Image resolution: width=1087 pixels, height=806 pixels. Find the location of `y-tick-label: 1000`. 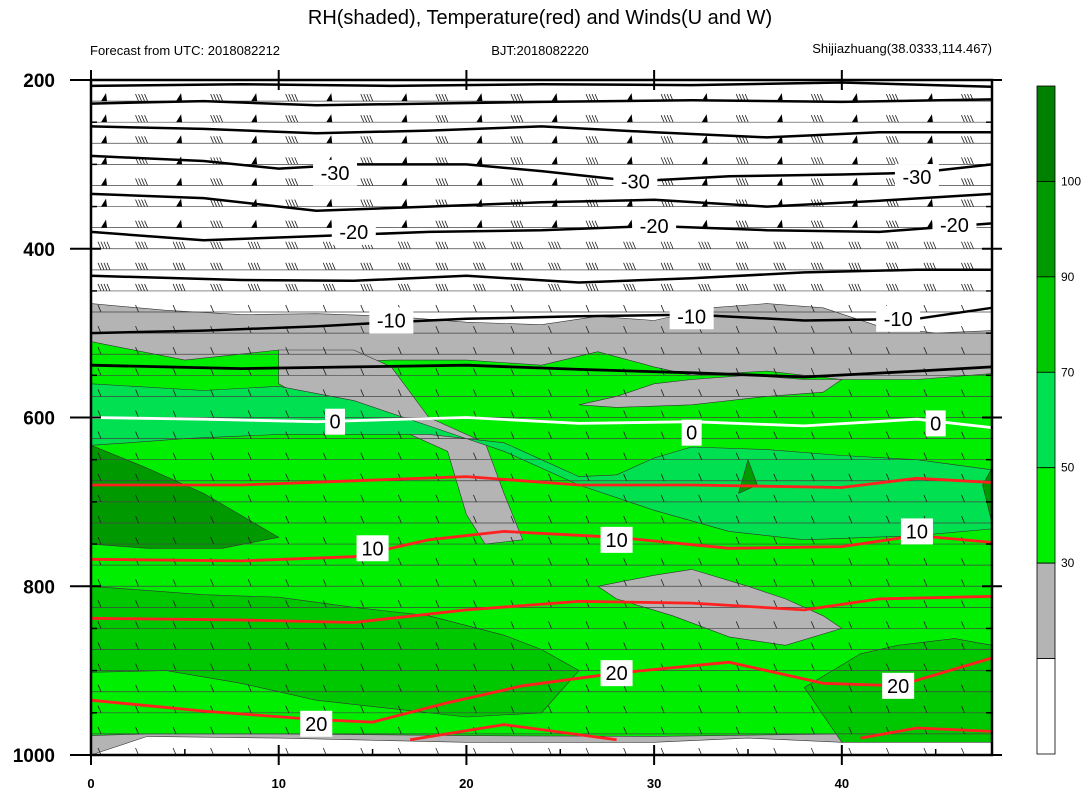

y-tick-label: 1000 is located at coordinates (34, 756).